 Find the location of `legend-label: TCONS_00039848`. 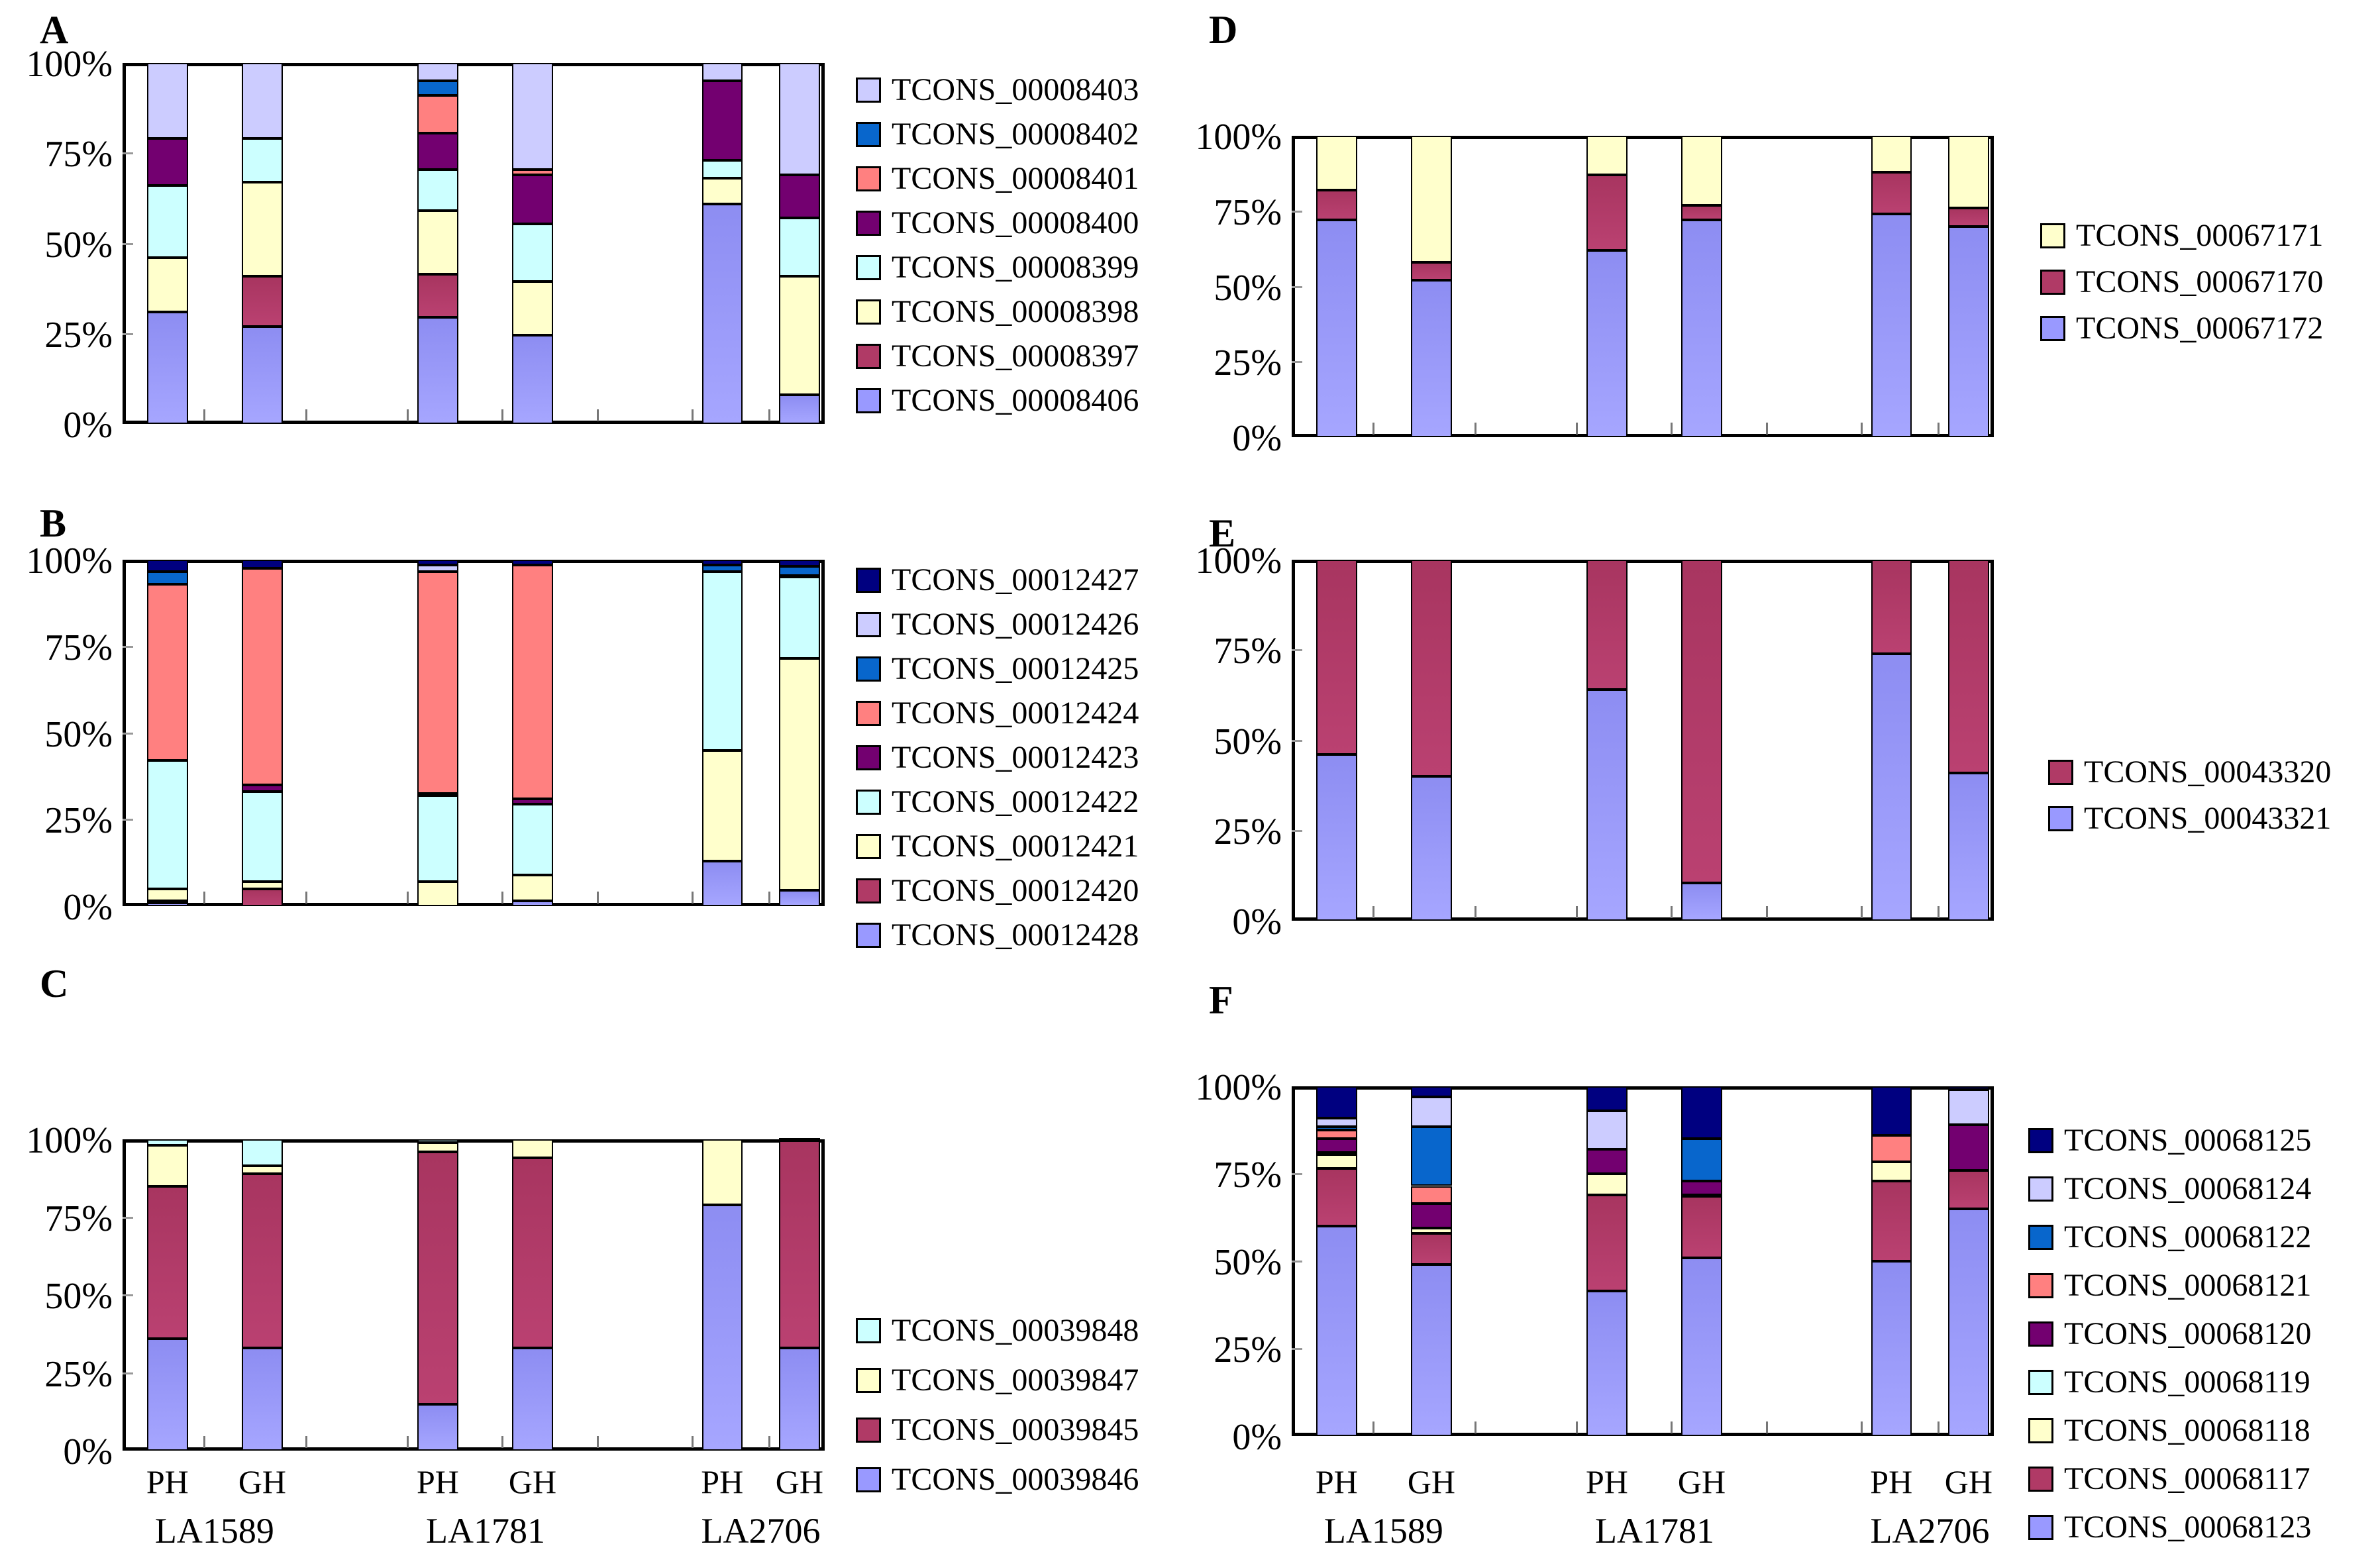

legend-label: TCONS_00039848 is located at coordinates (1015, 1330).